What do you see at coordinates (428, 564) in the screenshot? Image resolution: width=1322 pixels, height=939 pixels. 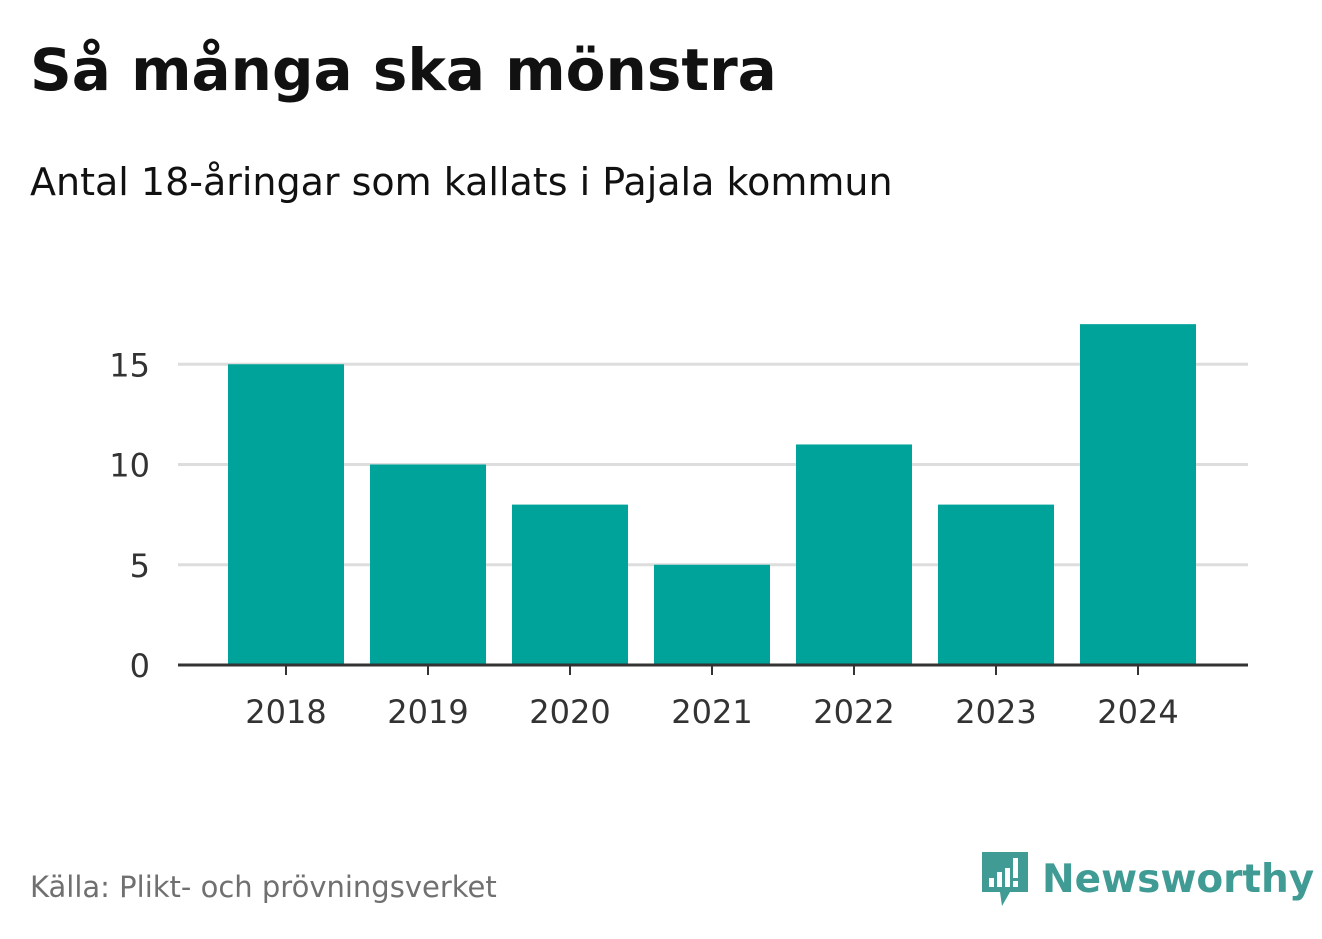 I see `bar-2019` at bounding box center [428, 564].